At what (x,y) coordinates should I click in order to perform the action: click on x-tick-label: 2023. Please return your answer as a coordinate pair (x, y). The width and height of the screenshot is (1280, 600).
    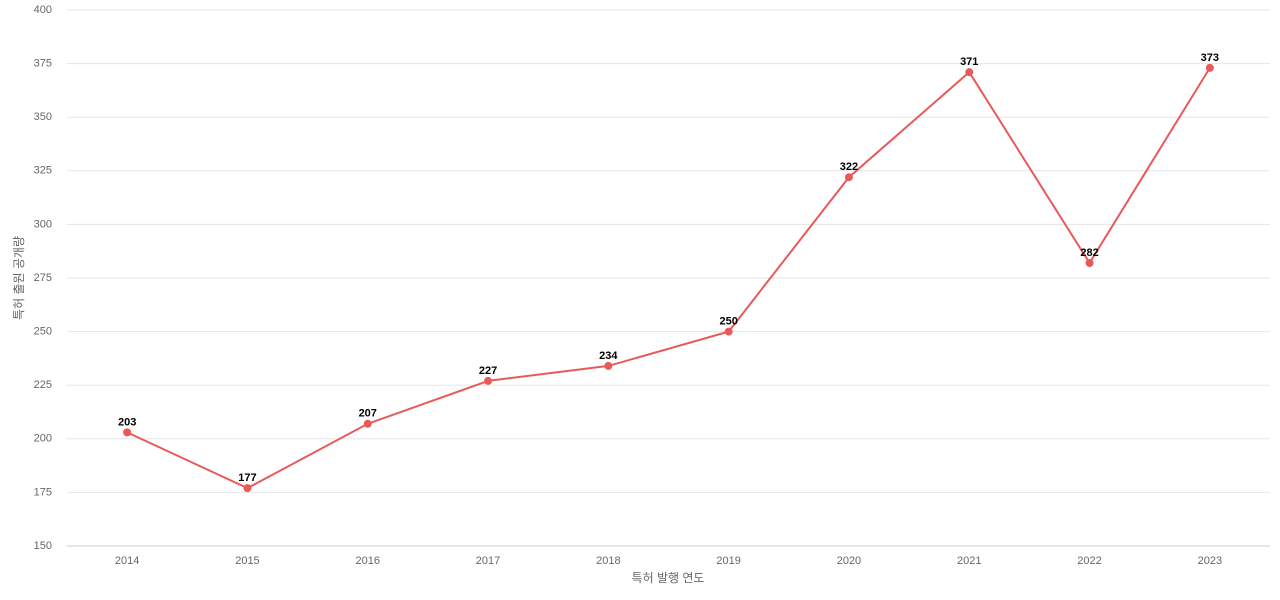
    Looking at the image, I should click on (1210, 561).